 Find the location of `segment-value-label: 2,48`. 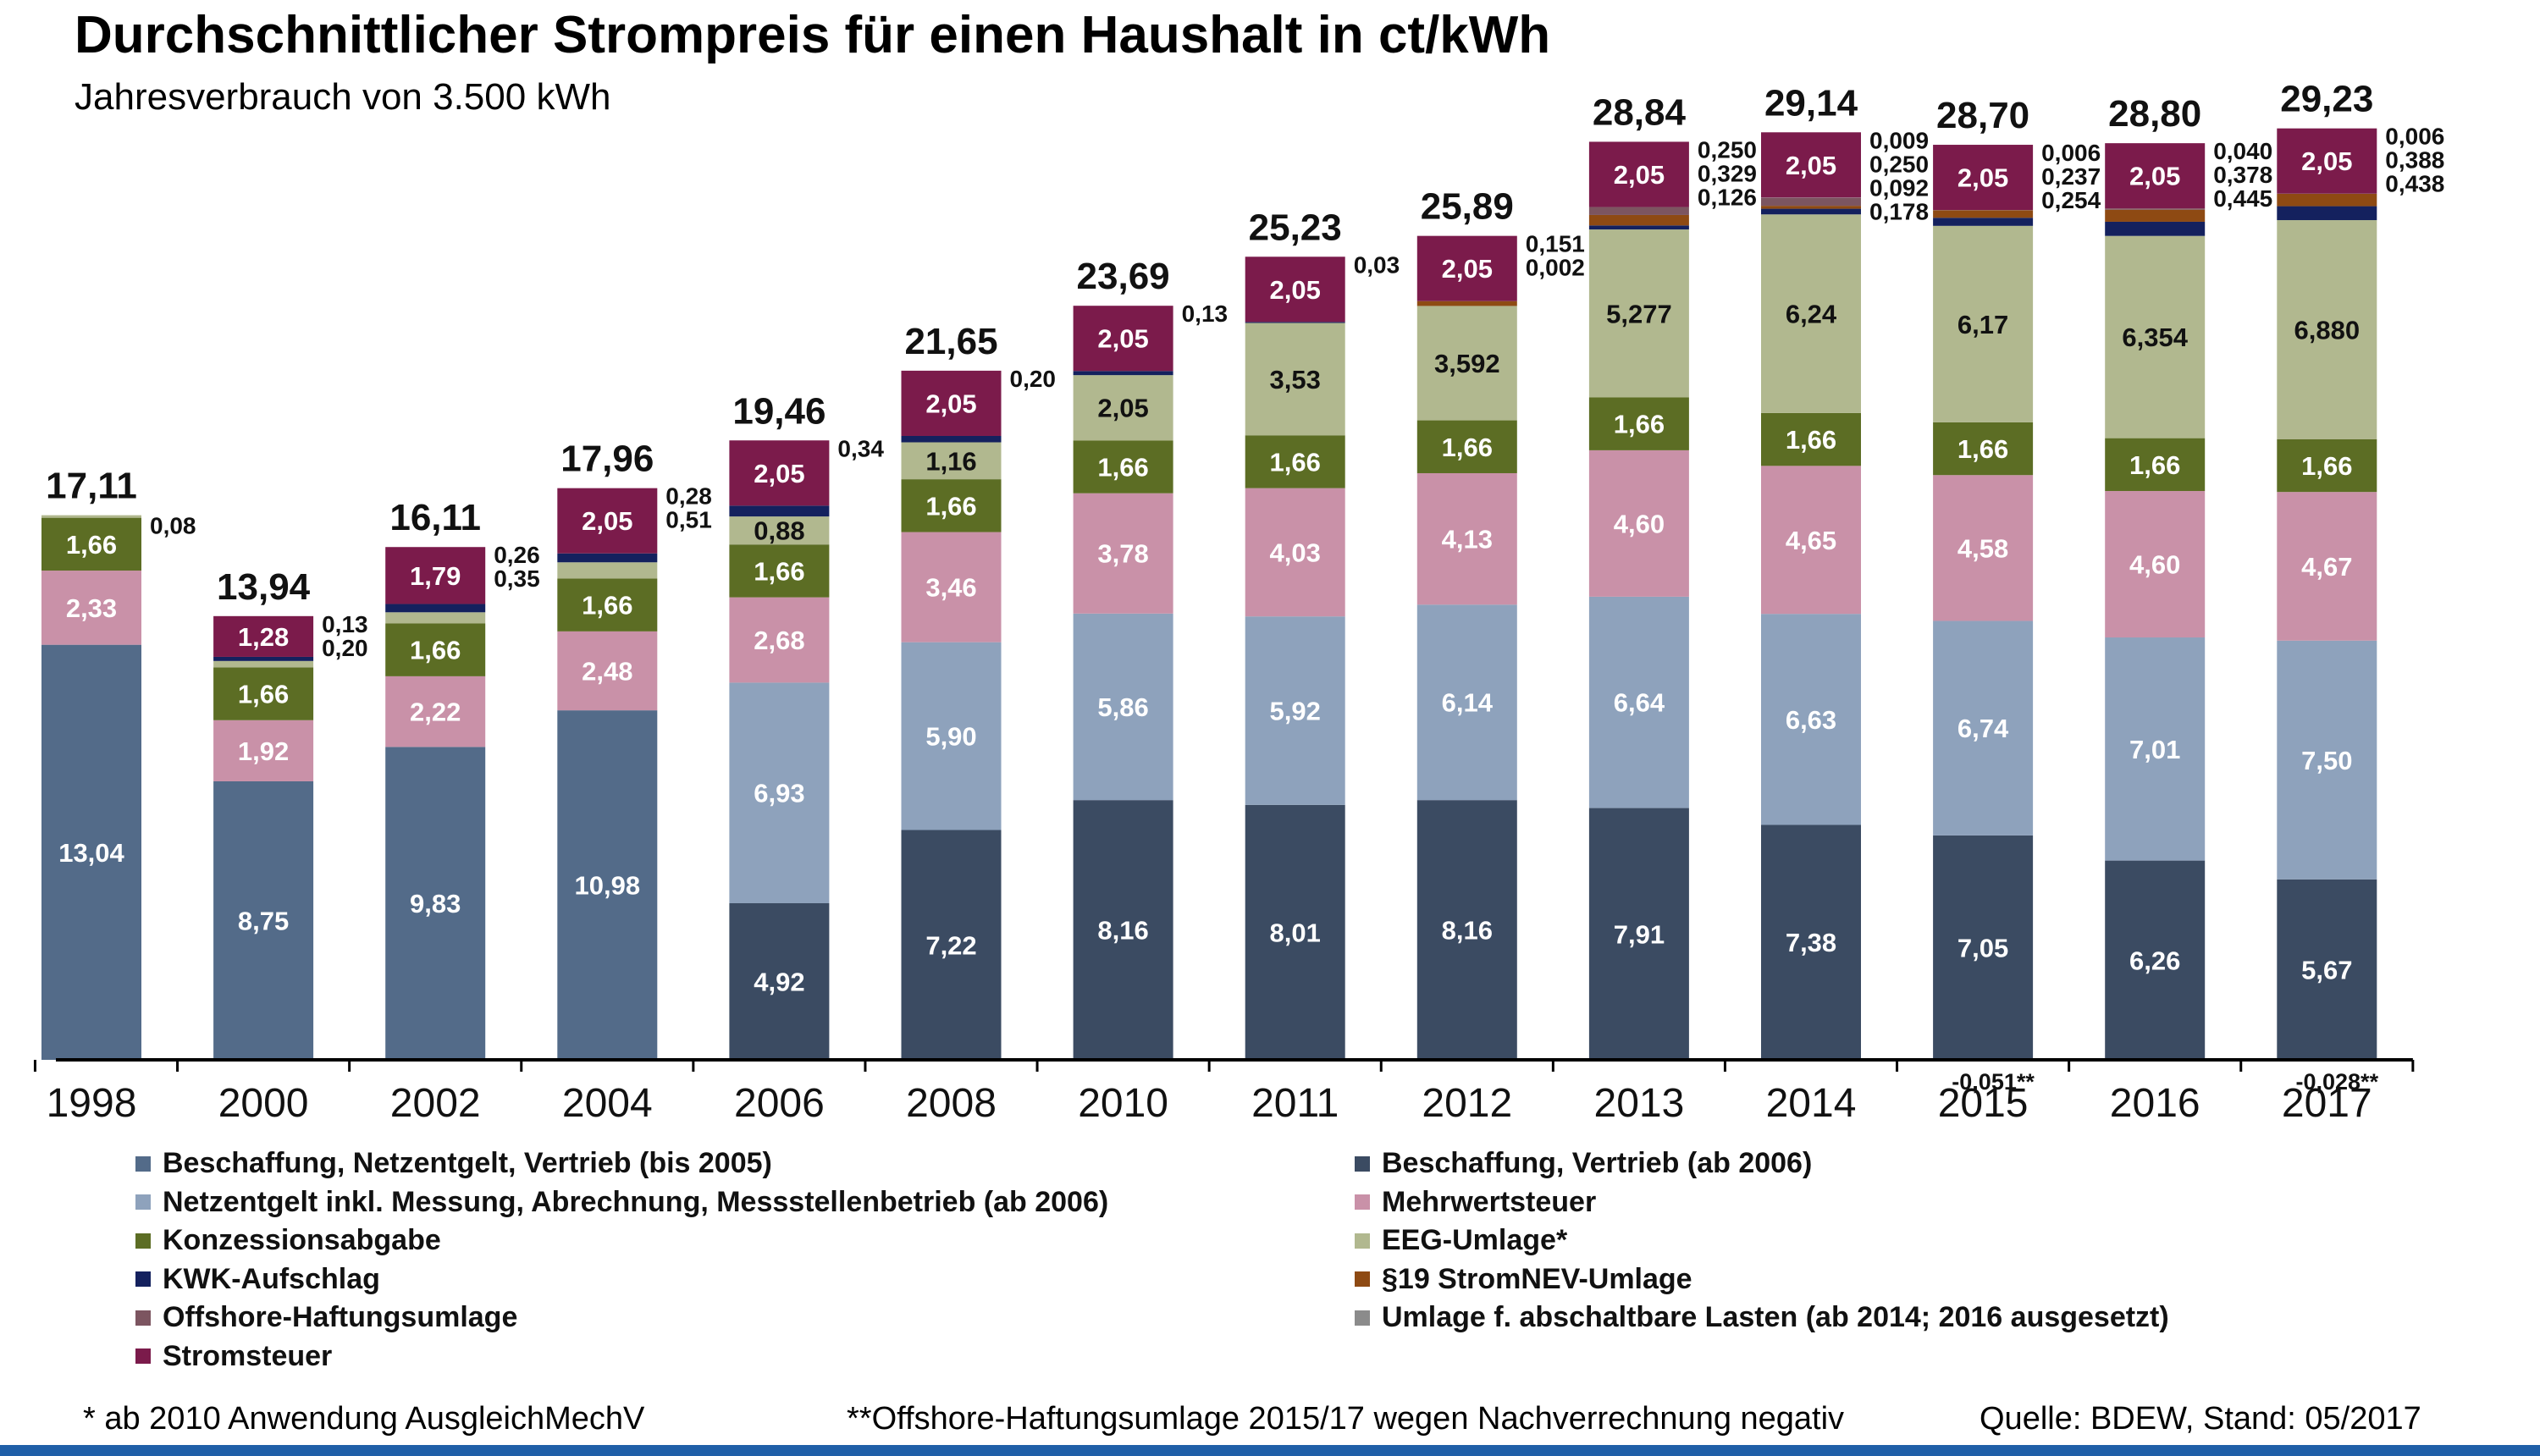

segment-value-label: 2,48 is located at coordinates (607, 671).